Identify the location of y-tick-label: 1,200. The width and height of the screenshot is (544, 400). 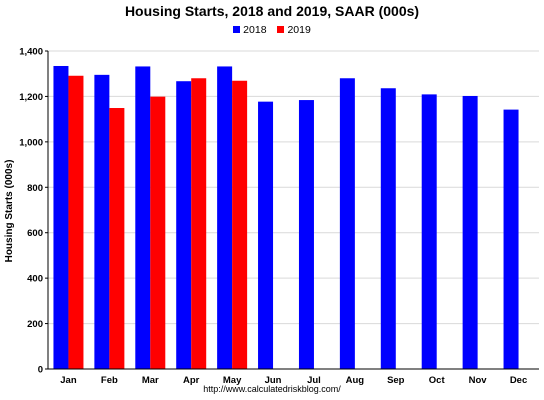
(31, 97).